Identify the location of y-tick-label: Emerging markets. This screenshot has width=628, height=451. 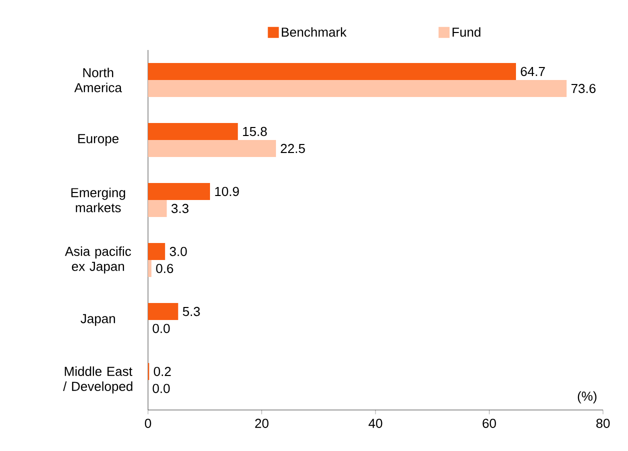
(98, 200).